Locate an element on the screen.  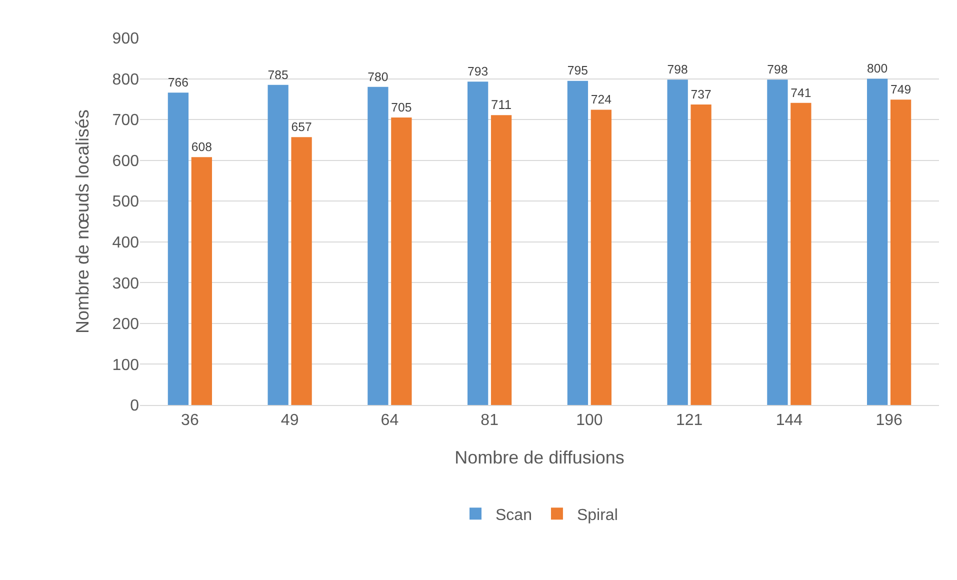
legend-label: Scan is located at coordinates (514, 515).